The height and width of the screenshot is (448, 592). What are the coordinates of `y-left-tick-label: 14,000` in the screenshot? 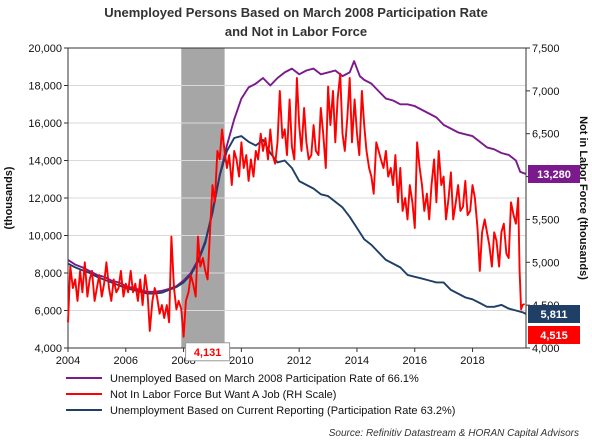 It's located at (45, 162).